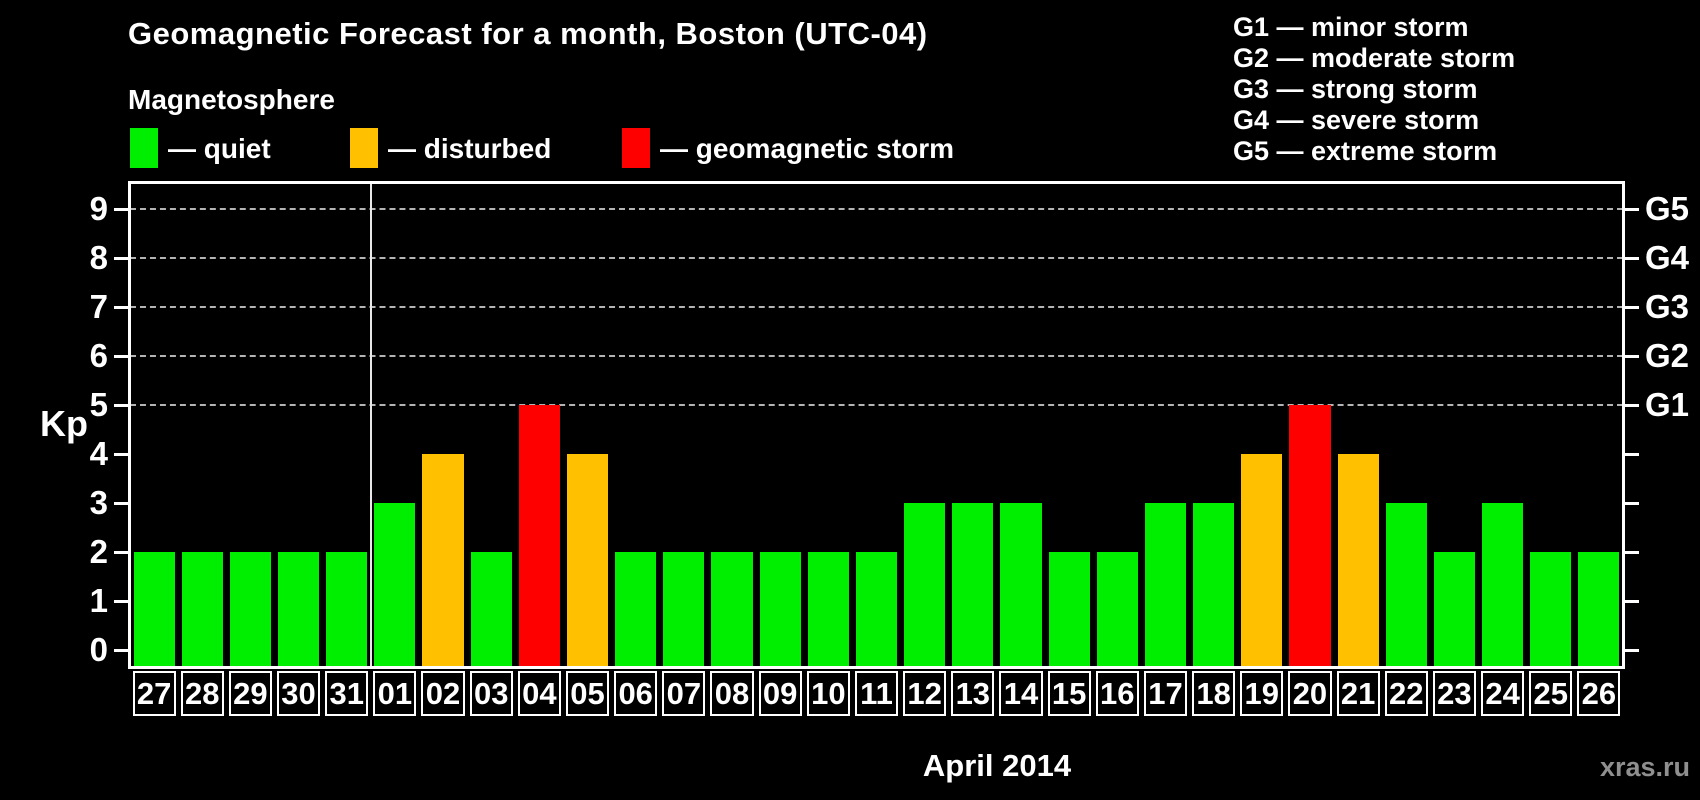 Image resolution: width=1700 pixels, height=800 pixels. Describe the element at coordinates (1117, 693) in the screenshot. I see `day-label-16: 16` at that location.